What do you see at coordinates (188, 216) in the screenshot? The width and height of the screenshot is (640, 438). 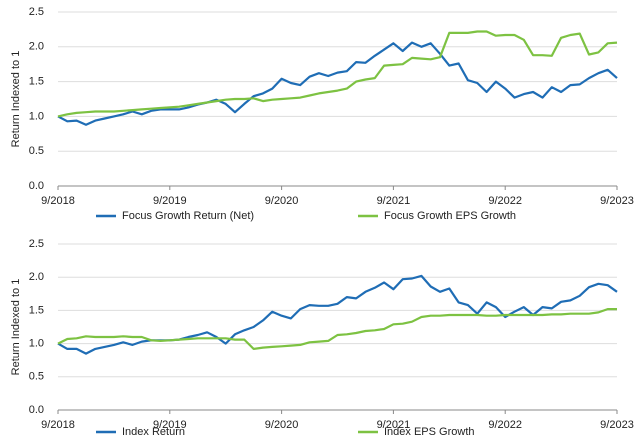 I see `legend-label: Focus Growth Return (Net)` at bounding box center [188, 216].